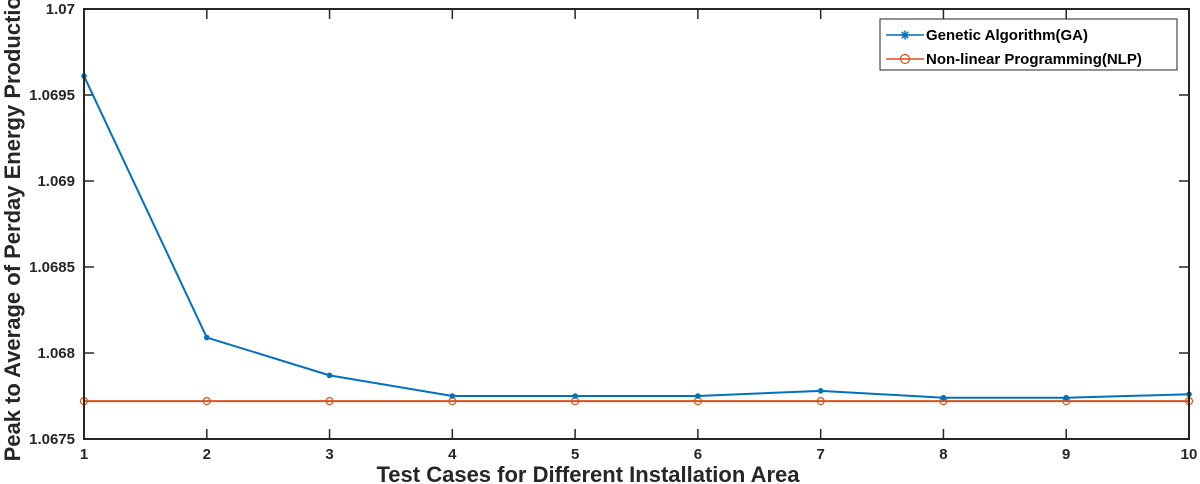  Describe the element at coordinates (575, 454) in the screenshot. I see `x-tick-label: 5` at that location.